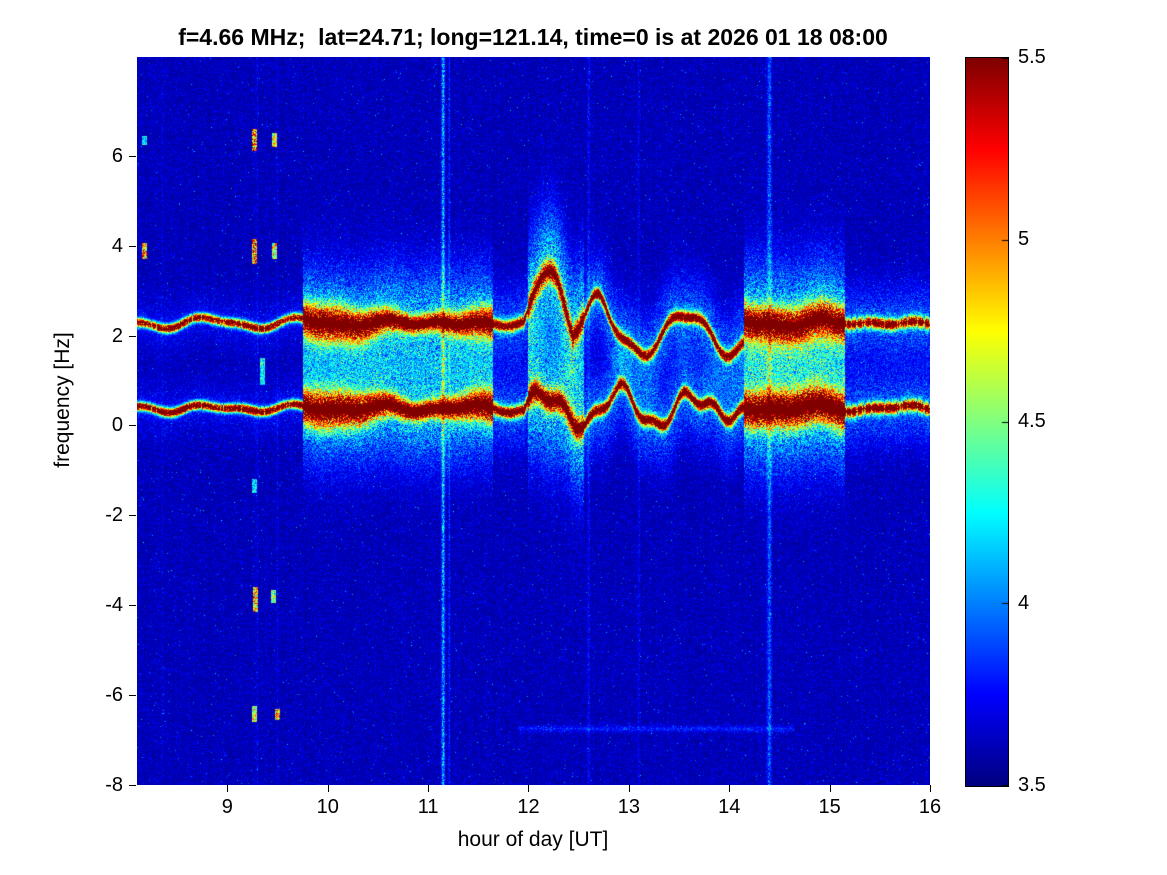 The width and height of the screenshot is (1167, 875). Describe the element at coordinates (1032, 785) in the screenshot. I see `colorbar-tick-label: 3.5` at that location.